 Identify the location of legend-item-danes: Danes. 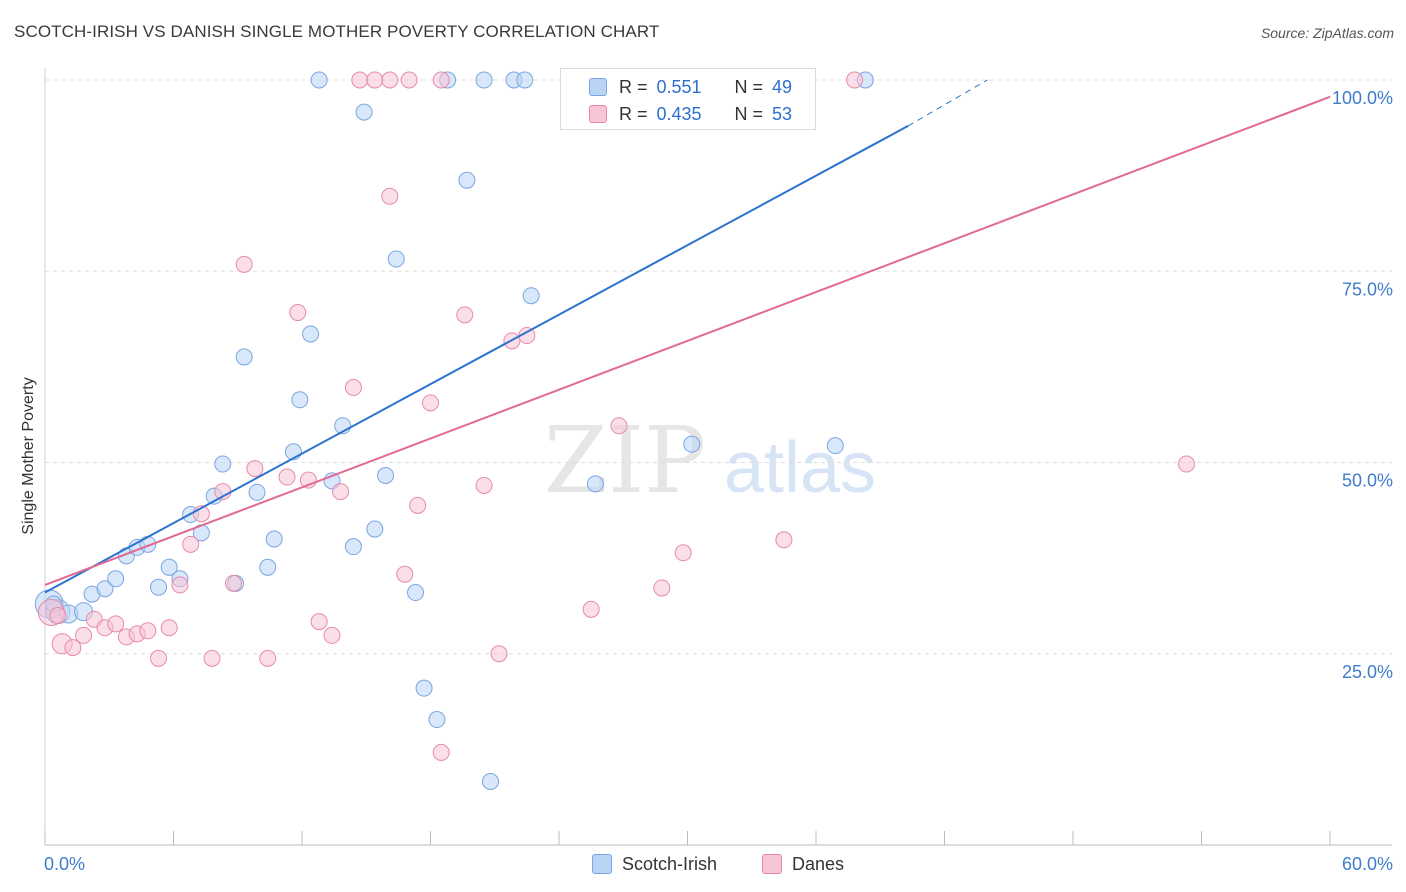
(803, 864).